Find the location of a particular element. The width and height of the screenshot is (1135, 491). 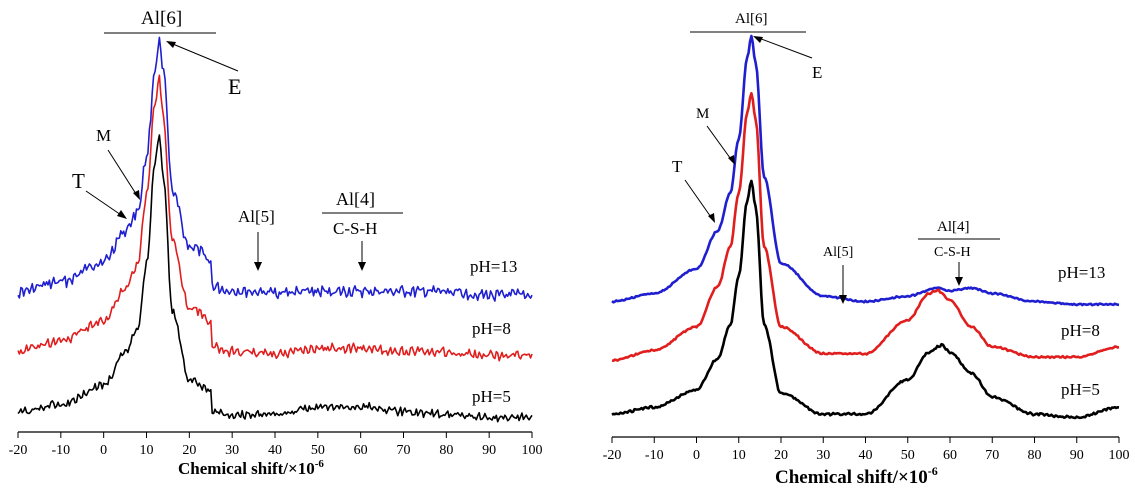

left-m-label: M is located at coordinates (103, 135).